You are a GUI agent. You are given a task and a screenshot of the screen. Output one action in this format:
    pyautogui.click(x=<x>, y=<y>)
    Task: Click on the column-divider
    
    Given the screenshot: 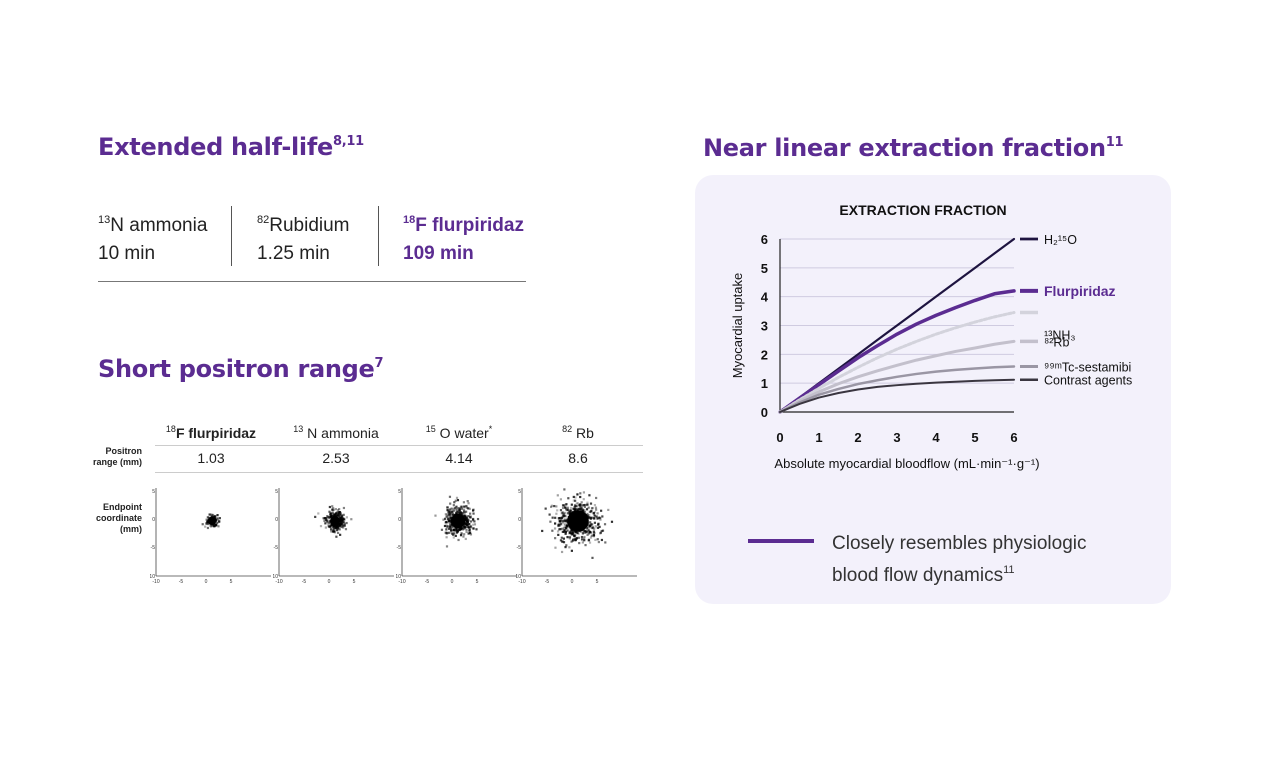 What is the action you would take?
    pyautogui.click(x=231, y=236)
    